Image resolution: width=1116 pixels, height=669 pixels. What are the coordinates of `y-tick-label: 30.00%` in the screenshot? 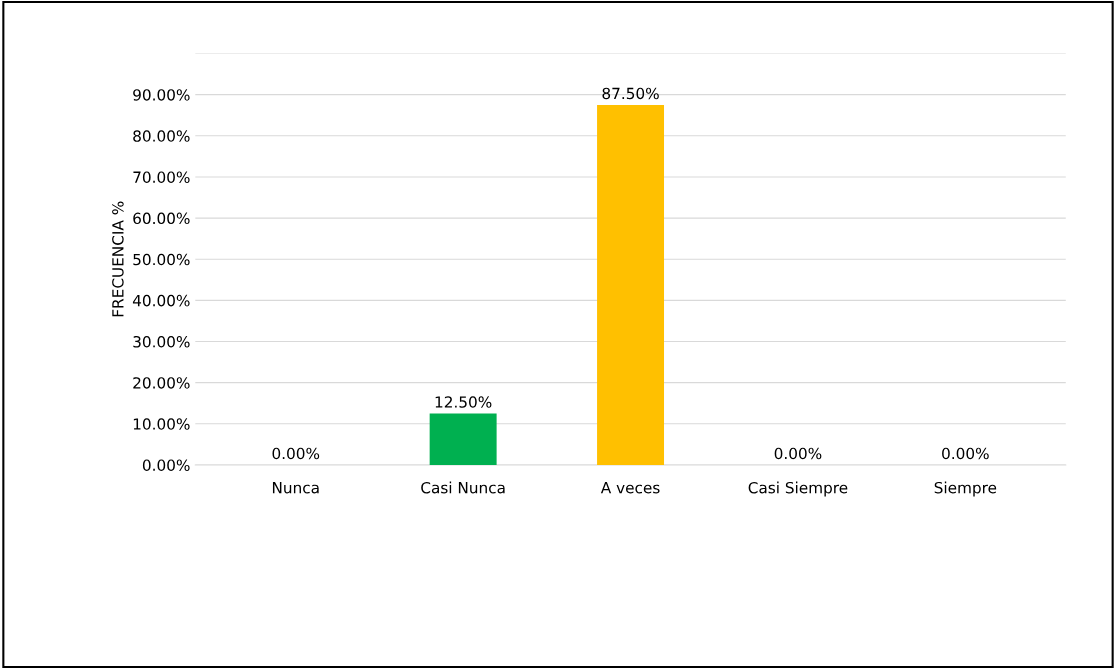 It's located at (161, 341).